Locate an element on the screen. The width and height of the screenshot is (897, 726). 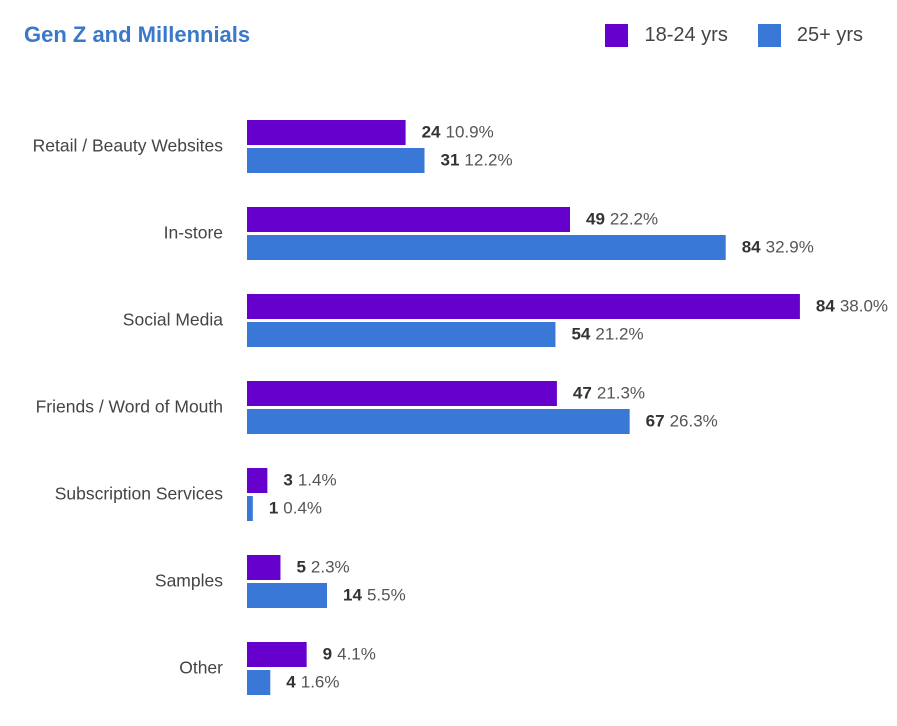
data-label-social-media-18-24: 84 38.0% is located at coordinates (852, 306).